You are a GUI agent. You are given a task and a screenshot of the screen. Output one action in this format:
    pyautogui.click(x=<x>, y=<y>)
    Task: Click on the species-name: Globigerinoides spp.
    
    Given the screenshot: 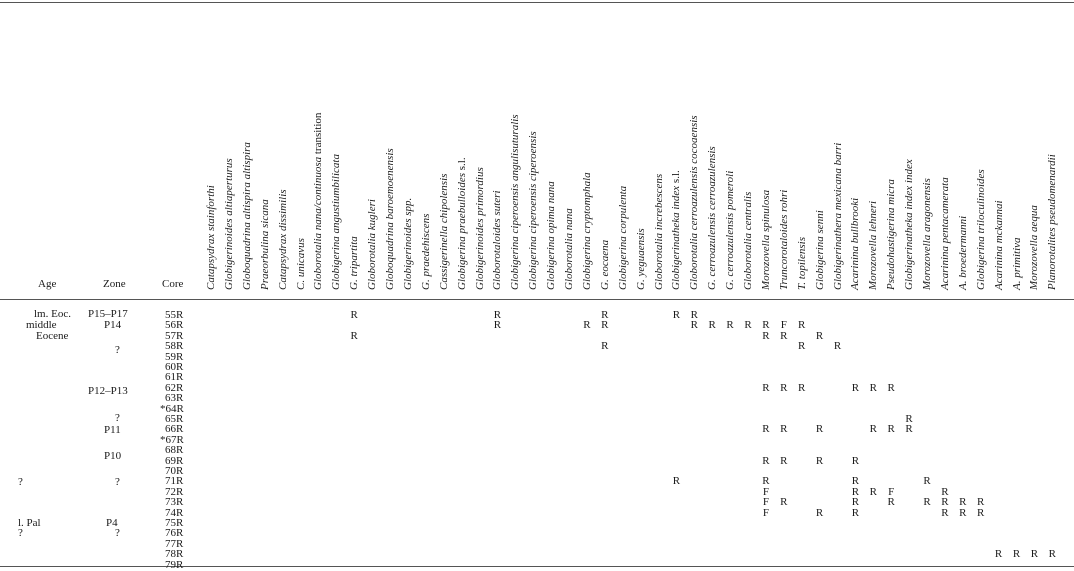 What is the action you would take?
    pyautogui.click(x=407, y=243)
    